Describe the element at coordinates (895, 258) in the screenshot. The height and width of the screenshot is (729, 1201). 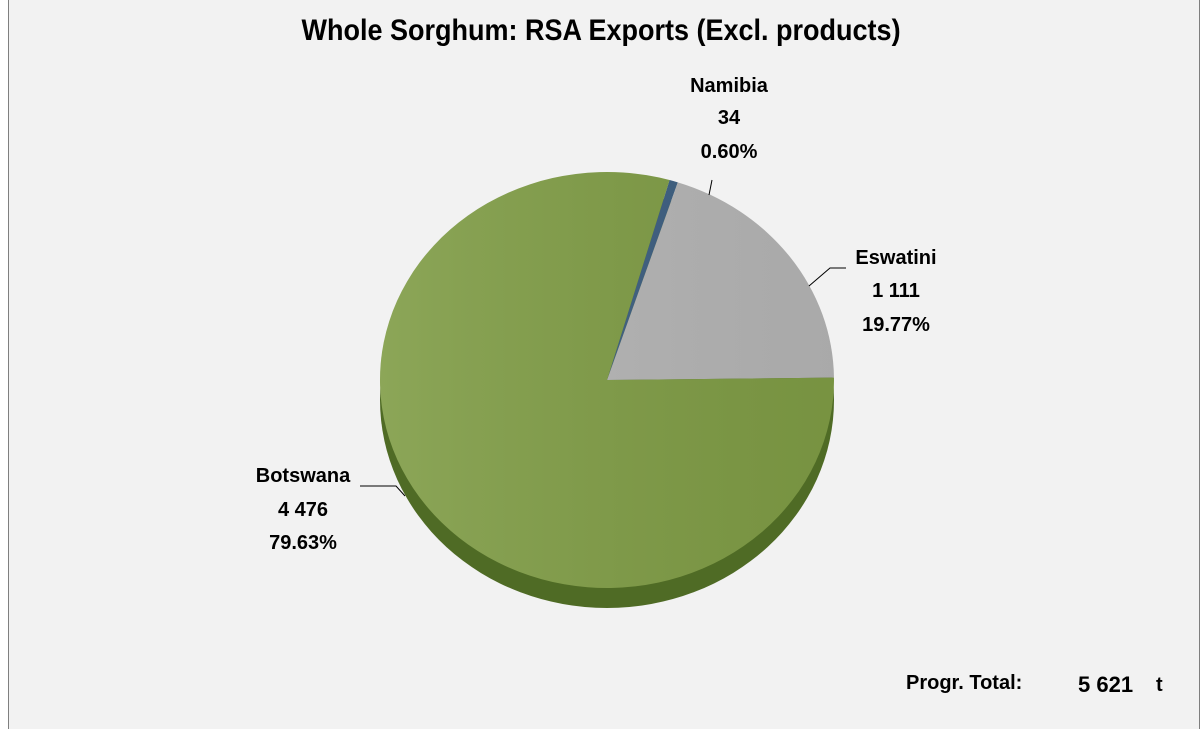
I see `label-name-eswatini: Eswatini` at that location.